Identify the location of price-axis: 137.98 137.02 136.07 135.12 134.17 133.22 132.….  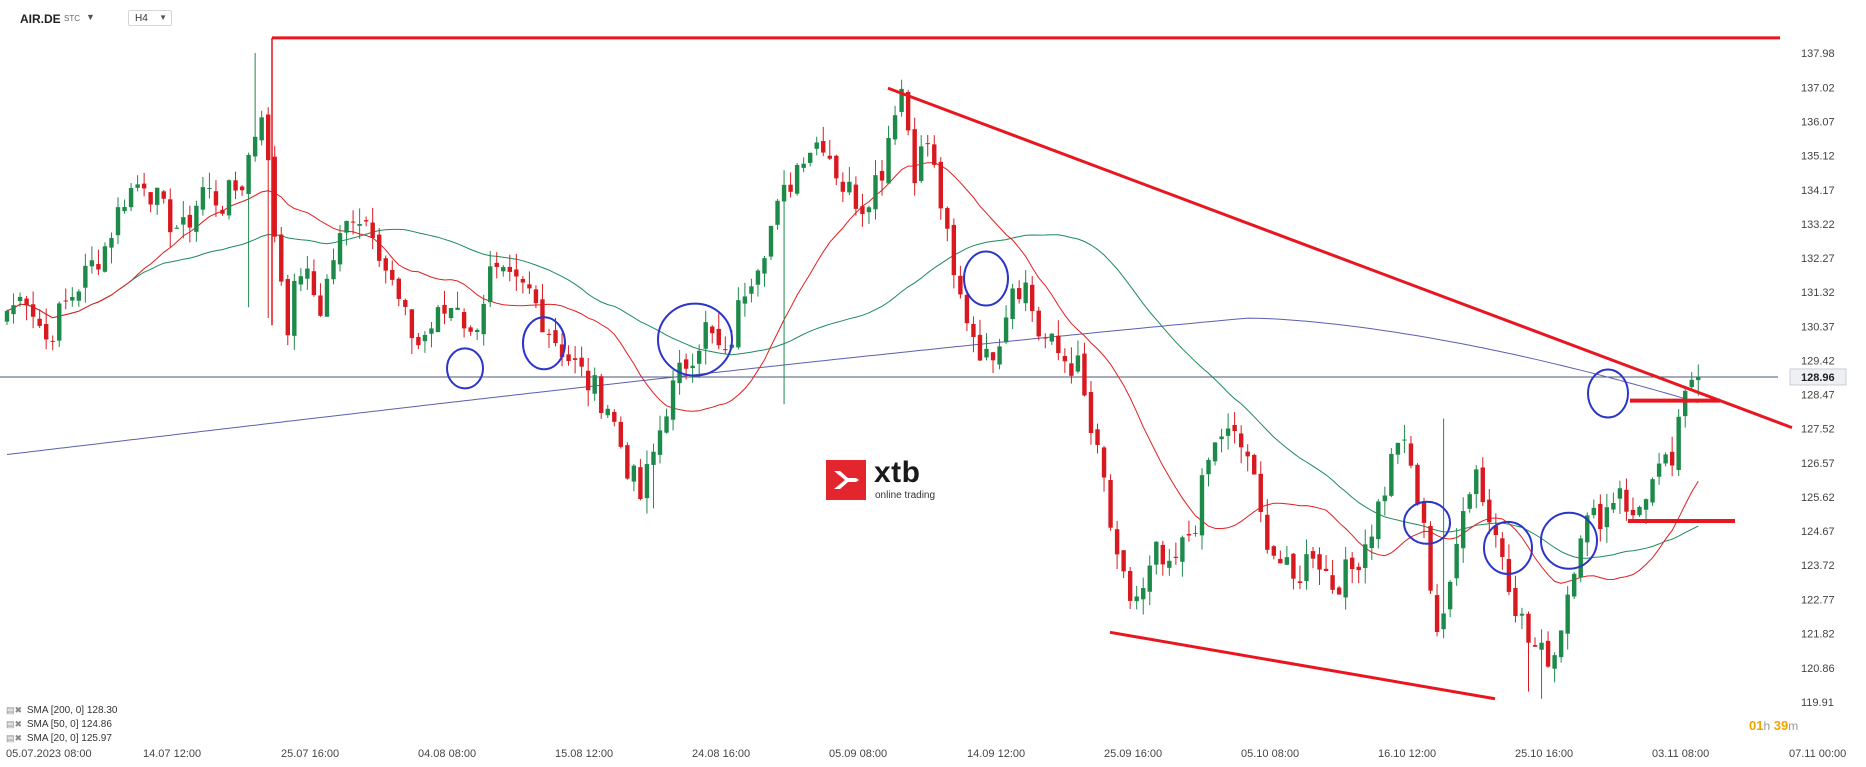
(1818, 378).